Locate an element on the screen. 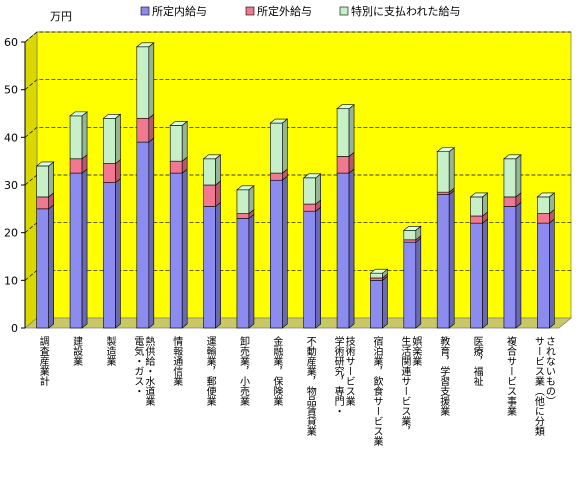 Image resolution: width=580 pixels, height=490 pixels. x-category-label-9-line-1: 技術サービス業 is located at coordinates (349, 371).